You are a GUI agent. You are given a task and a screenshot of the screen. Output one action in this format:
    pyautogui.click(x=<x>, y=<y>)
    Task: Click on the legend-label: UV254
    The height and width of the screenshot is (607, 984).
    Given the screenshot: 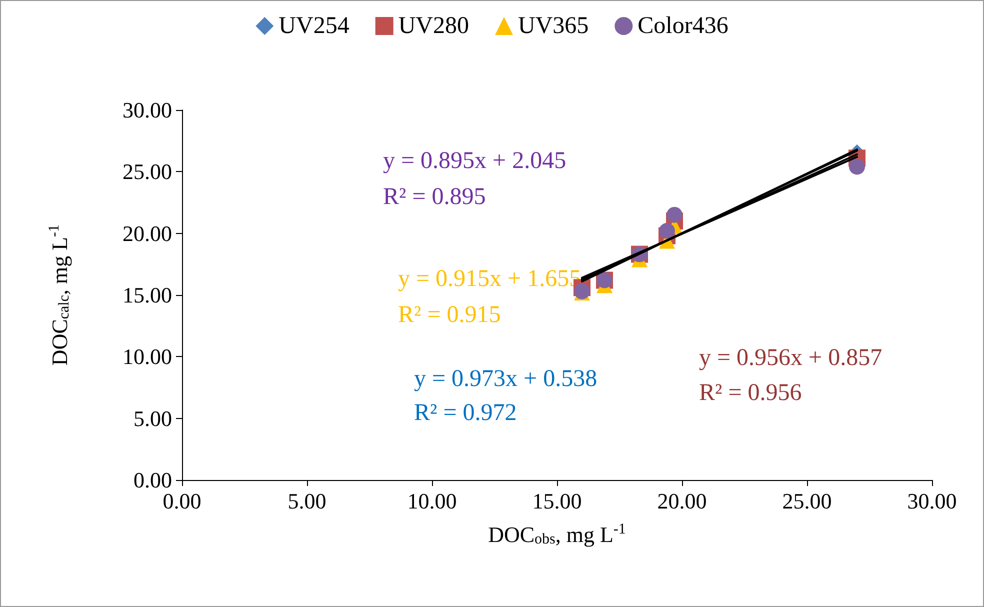 What is the action you would take?
    pyautogui.click(x=314, y=26)
    